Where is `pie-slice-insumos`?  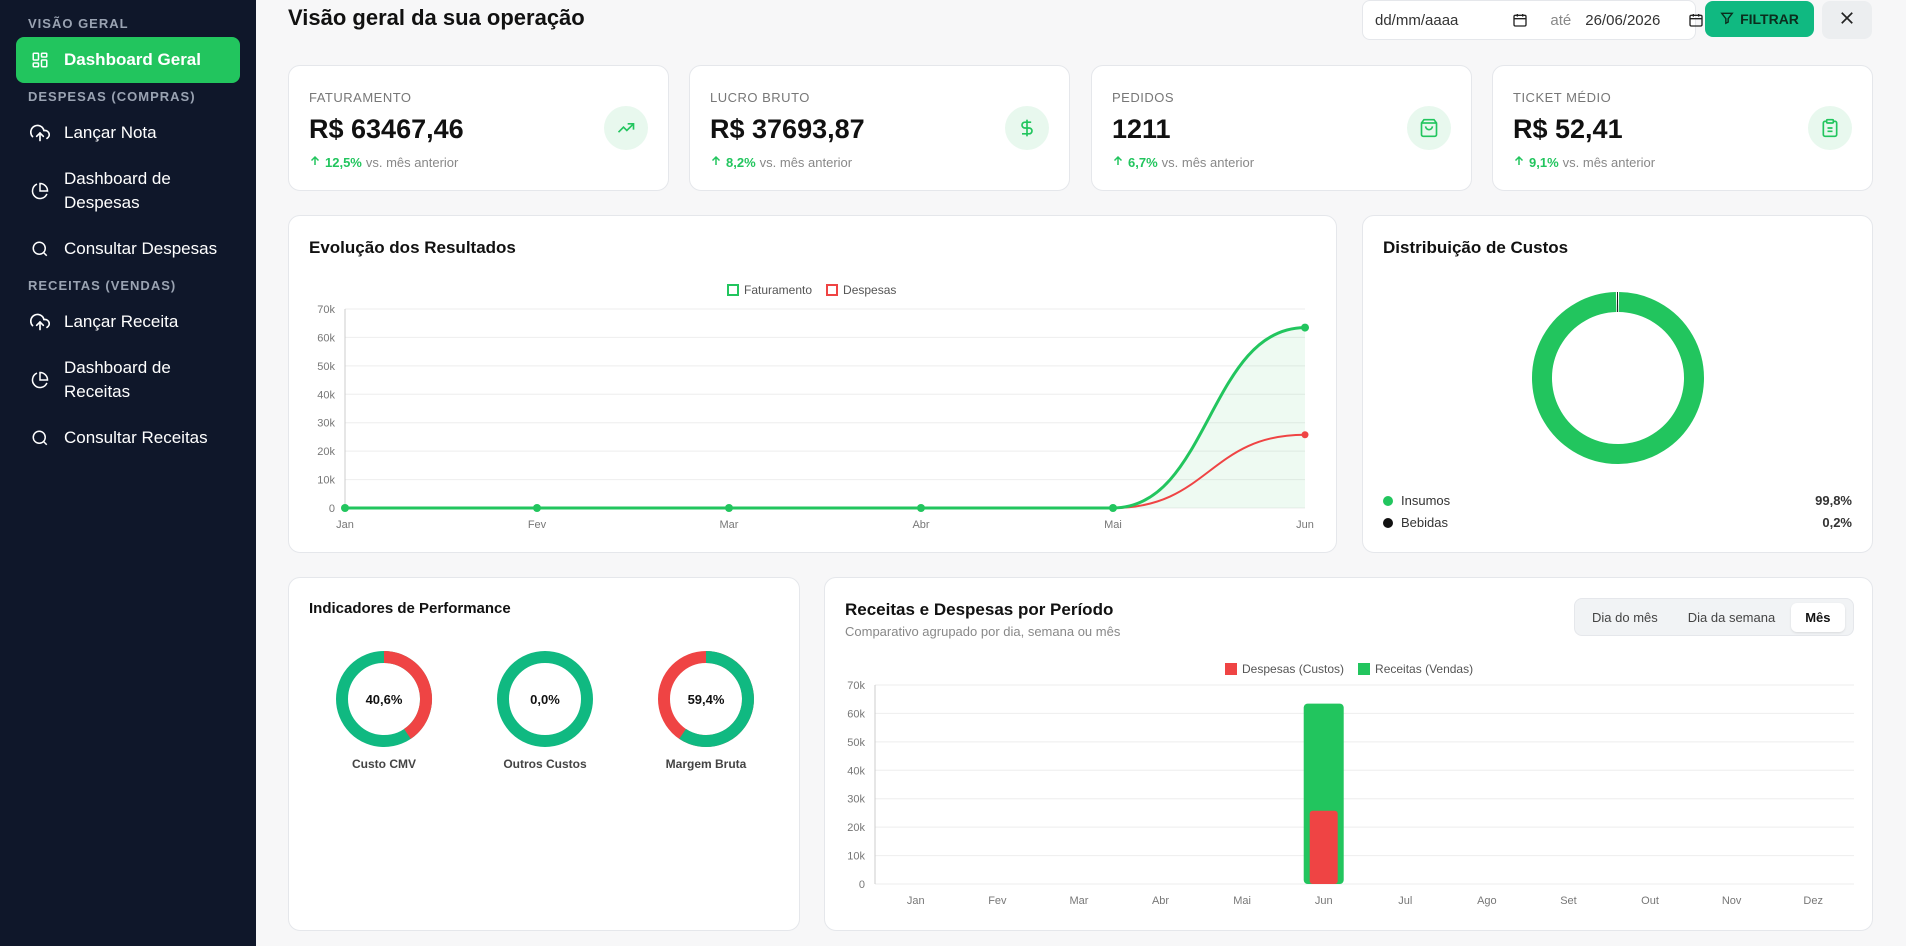
pie-slice-insumos is located at coordinates (1618, 378).